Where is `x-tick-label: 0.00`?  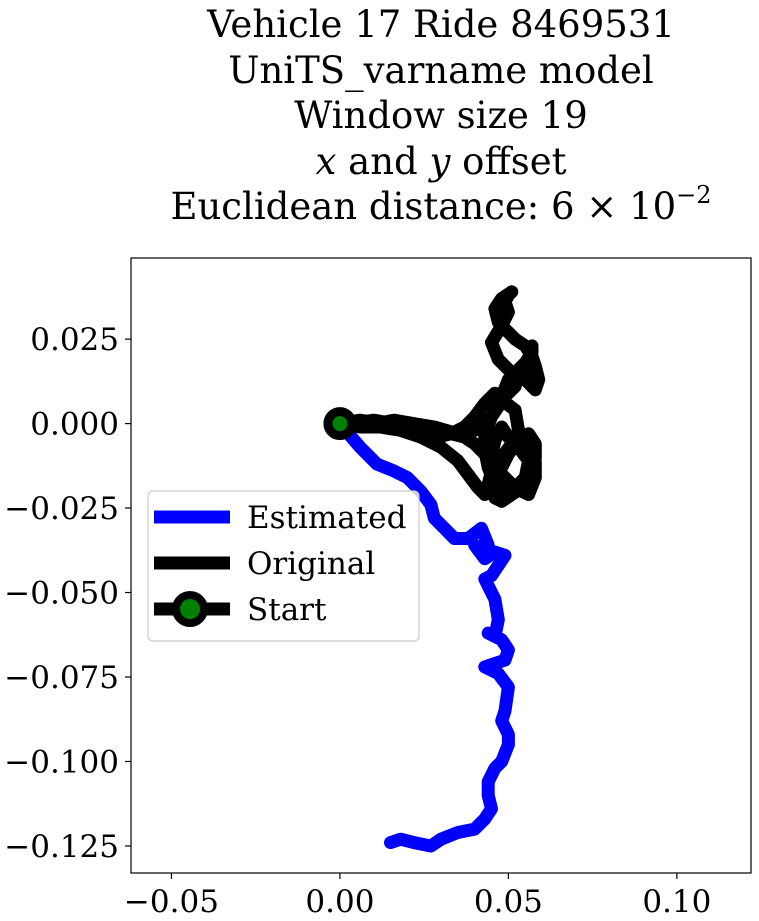
x-tick-label: 0.00 is located at coordinates (339, 902).